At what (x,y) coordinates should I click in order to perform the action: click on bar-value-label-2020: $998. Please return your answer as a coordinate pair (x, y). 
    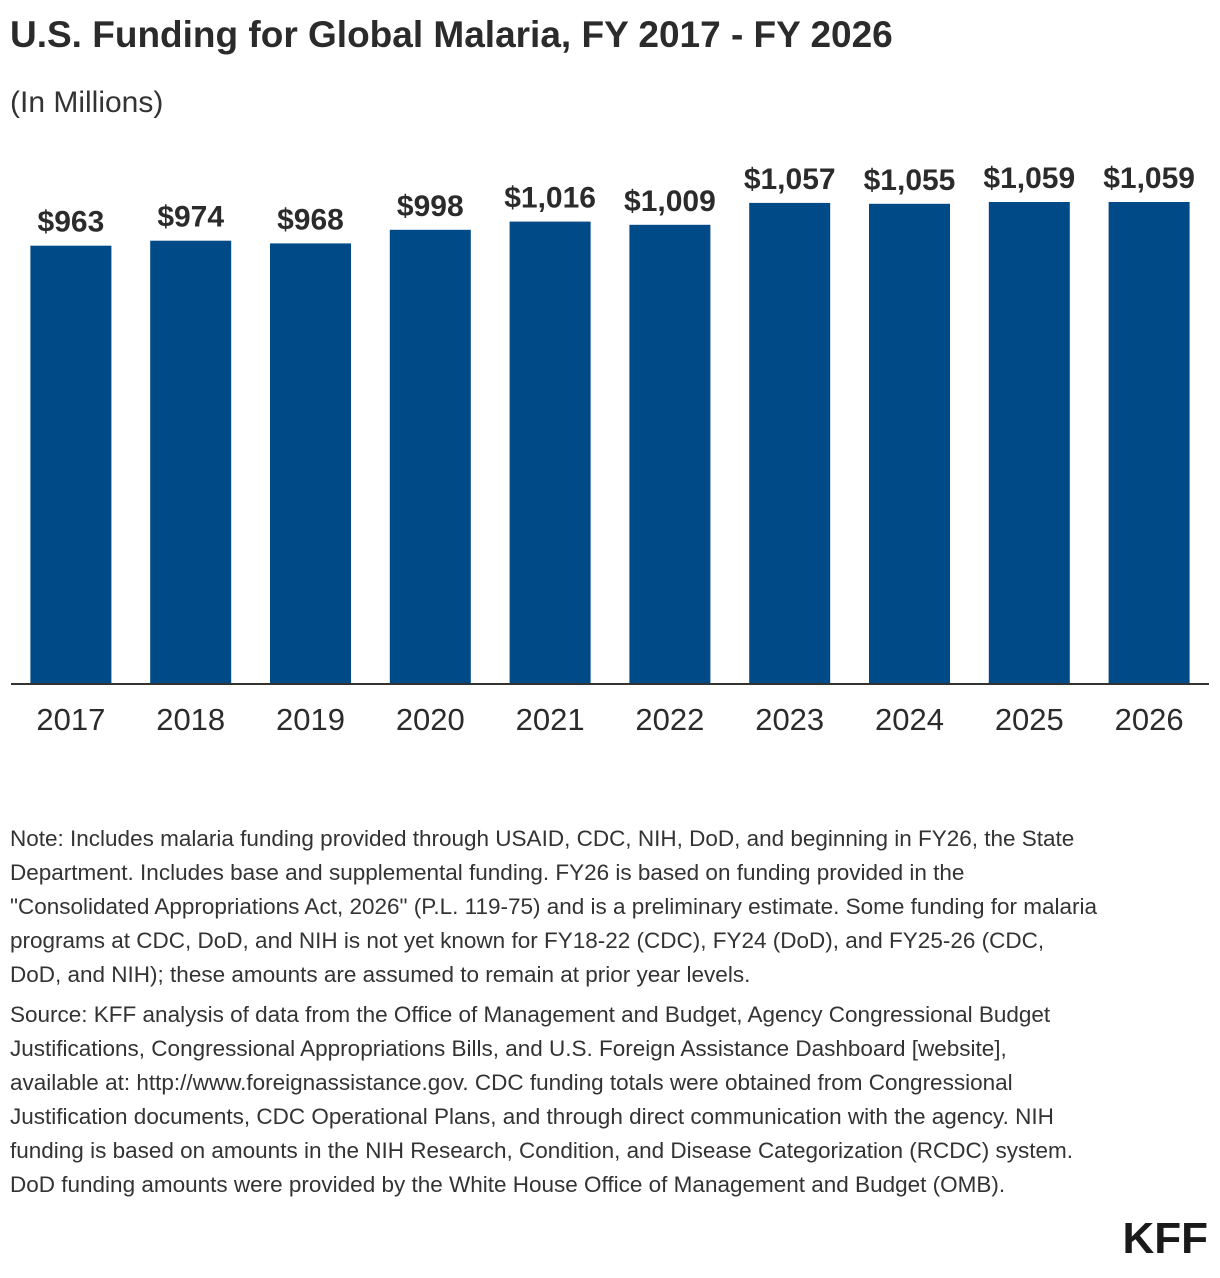
    Looking at the image, I should click on (430, 206).